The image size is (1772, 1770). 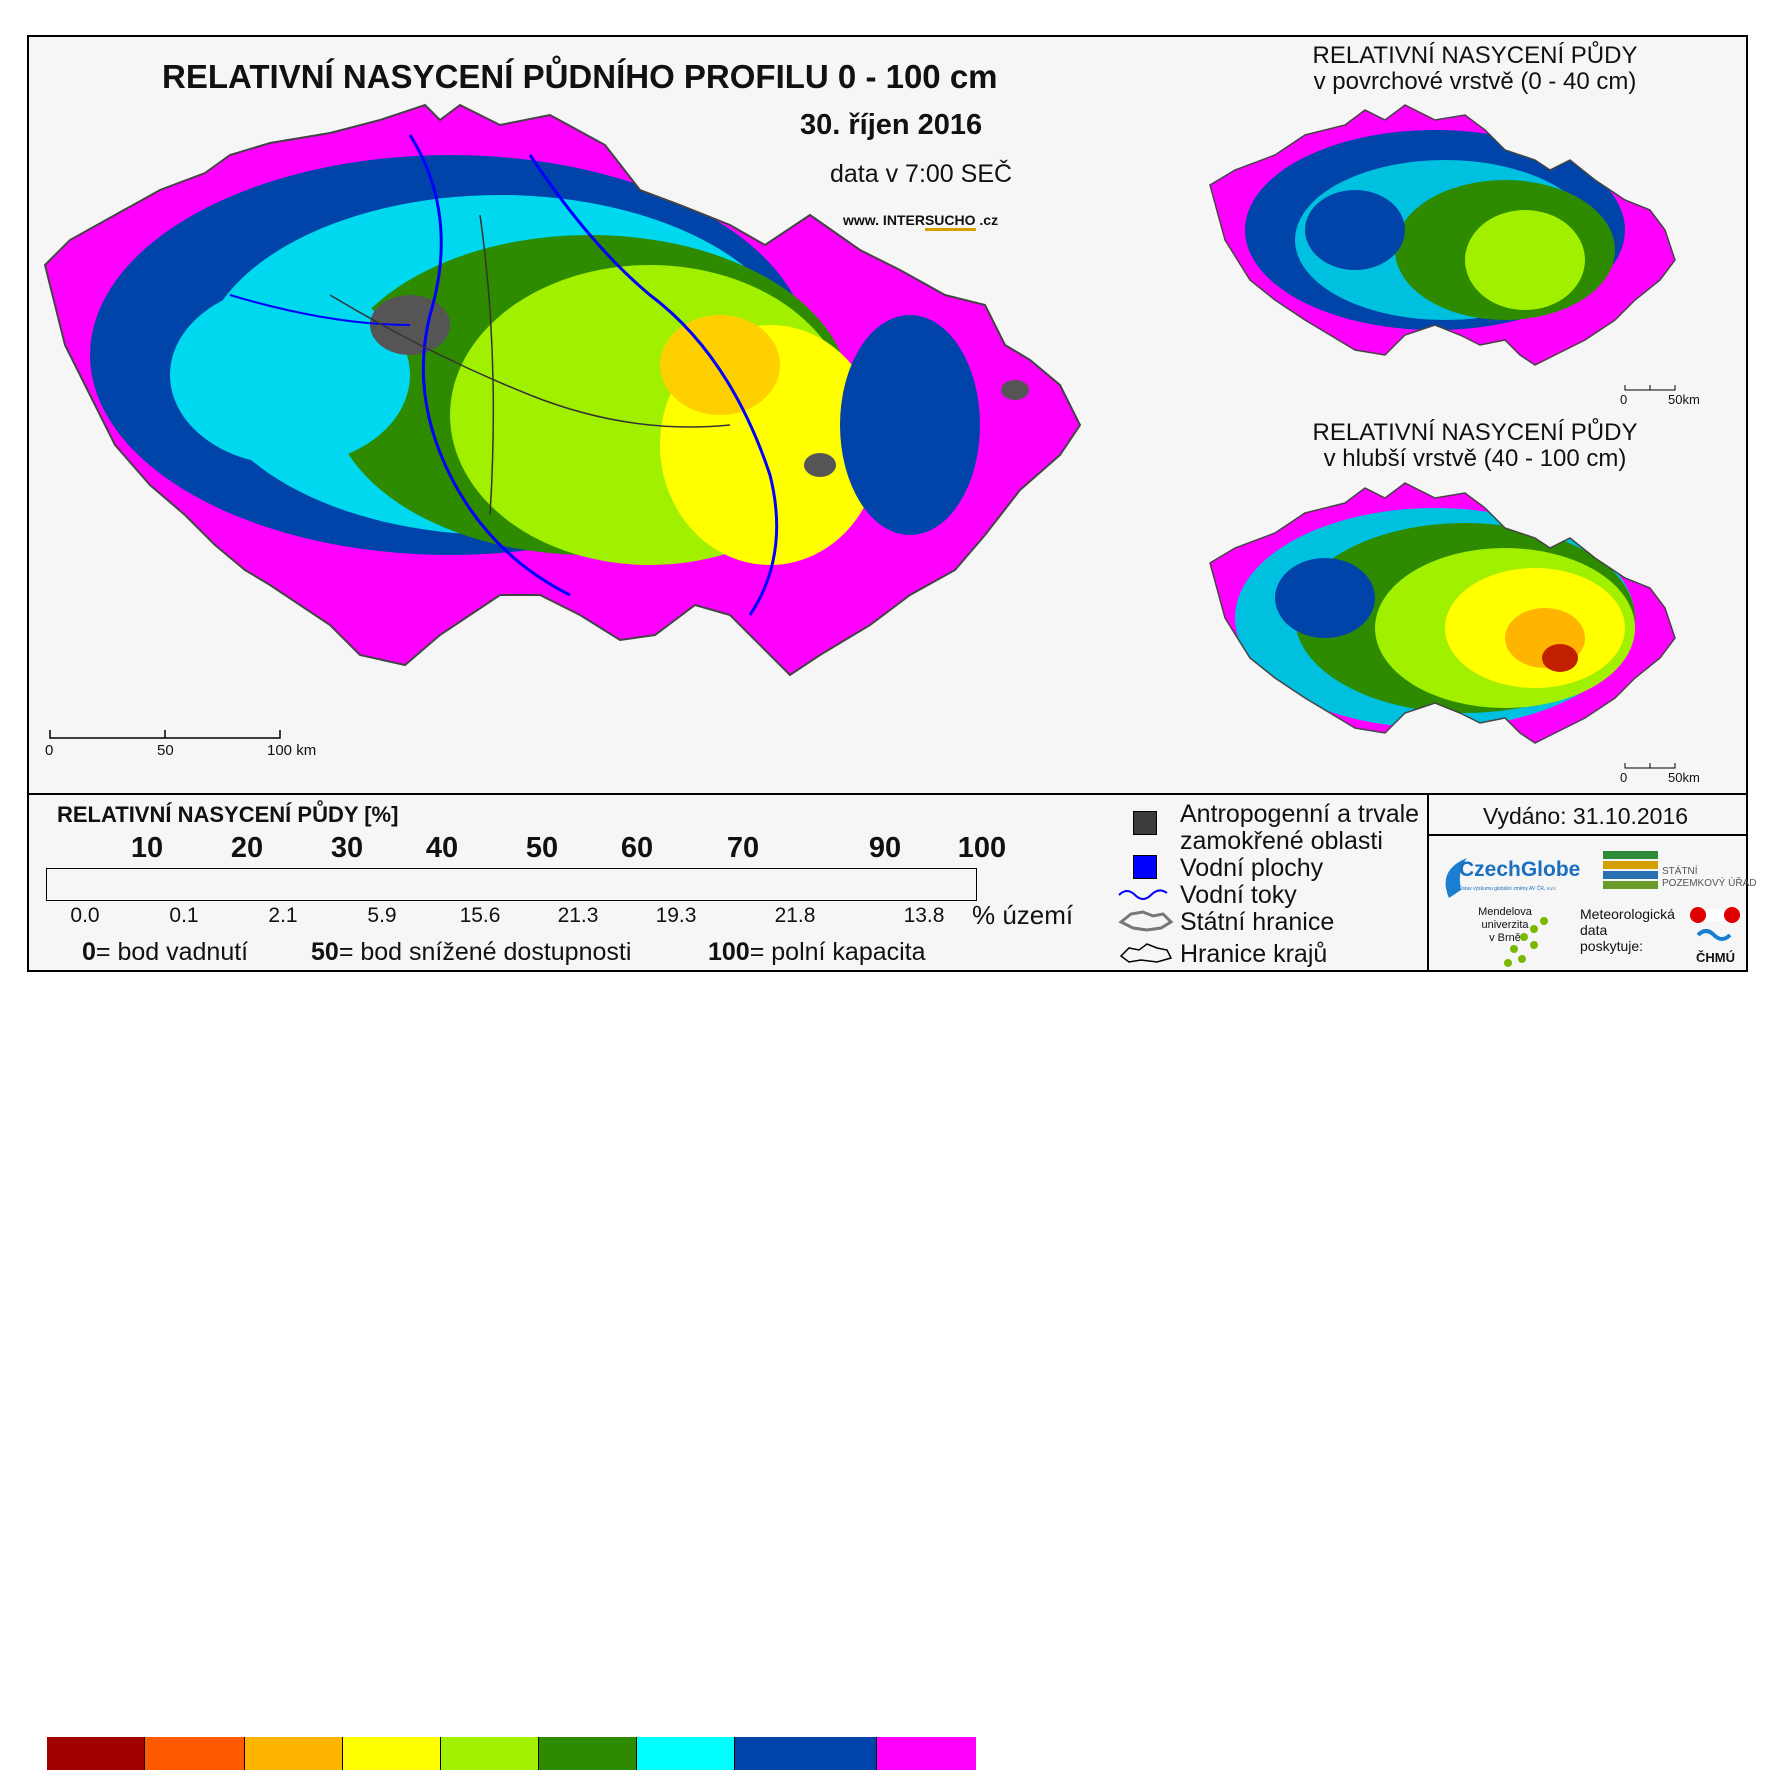 What do you see at coordinates (921, 174) in the screenshot?
I see `data-time: data v 7:00 SEČ` at bounding box center [921, 174].